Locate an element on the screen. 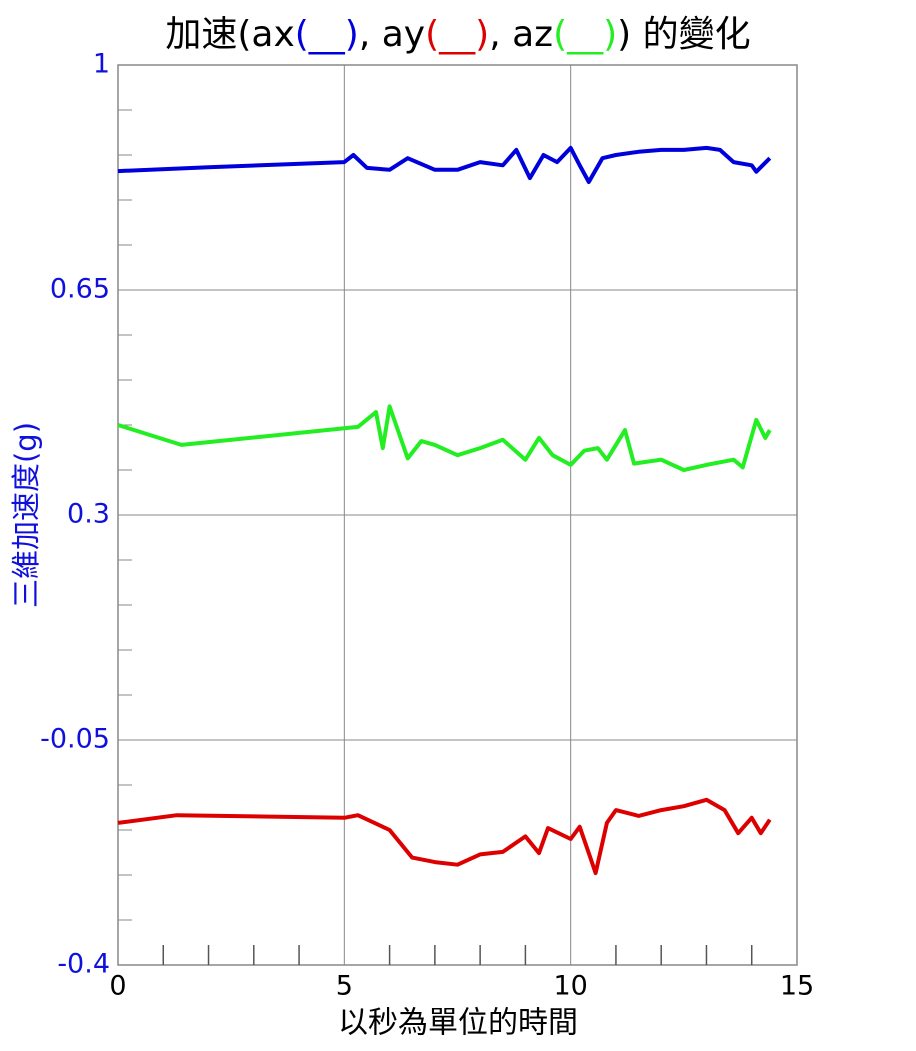  y-tick-label: 1 is located at coordinates (101, 64).